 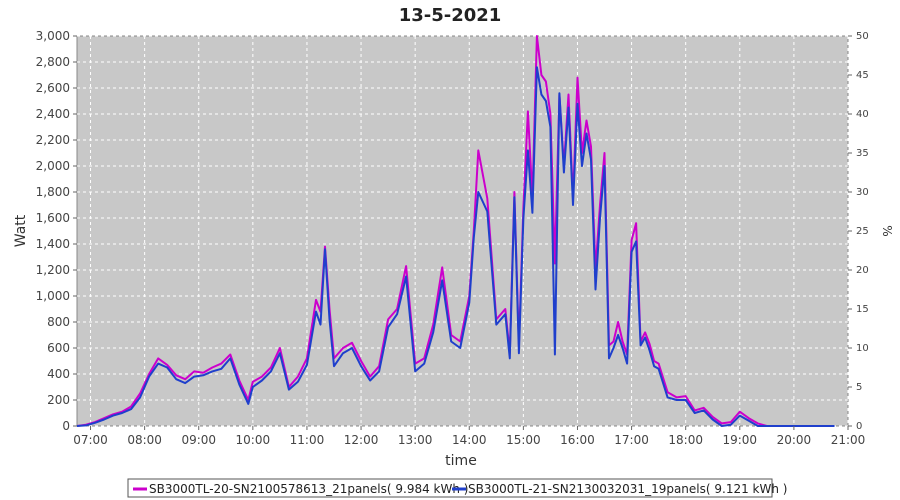 What do you see at coordinates (53, 166) in the screenshot?
I see `y-tick-label: 2,000` at bounding box center [53, 166].